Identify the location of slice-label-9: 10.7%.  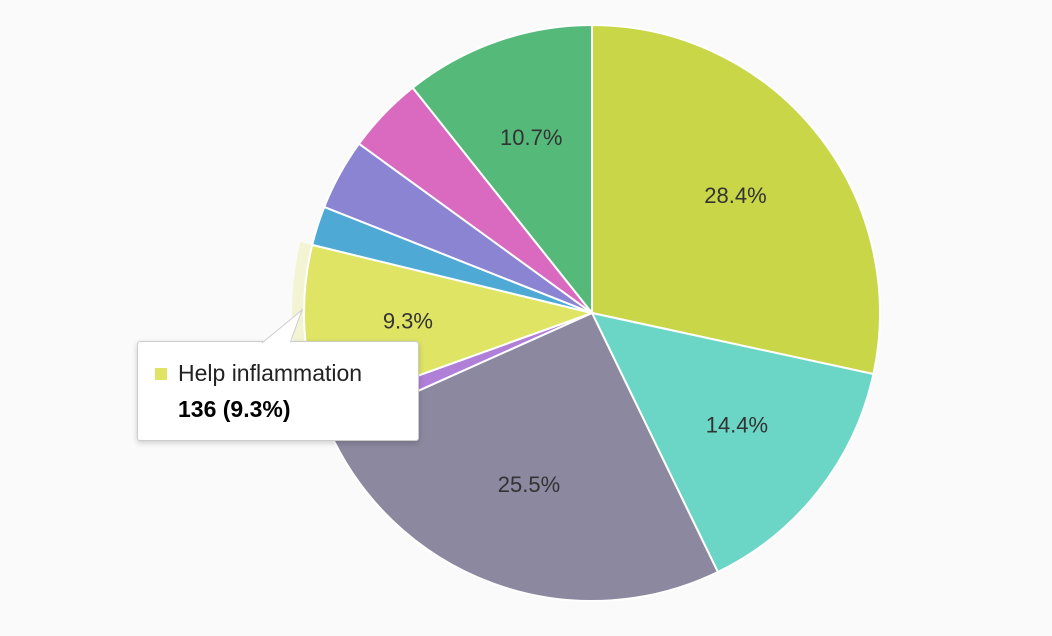
(531, 137).